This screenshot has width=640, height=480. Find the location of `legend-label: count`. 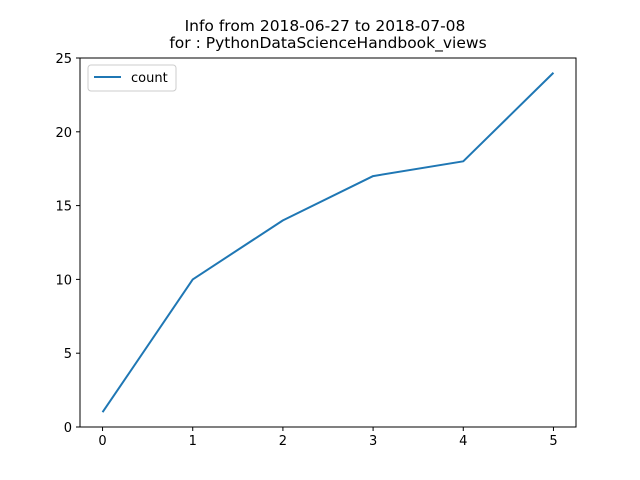

legend-label: count is located at coordinates (149, 78).